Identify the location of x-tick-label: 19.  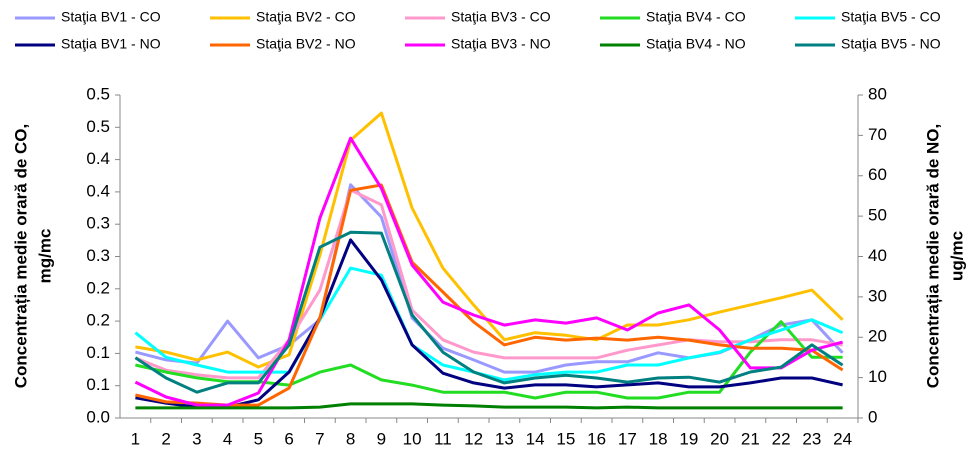
(688, 438).